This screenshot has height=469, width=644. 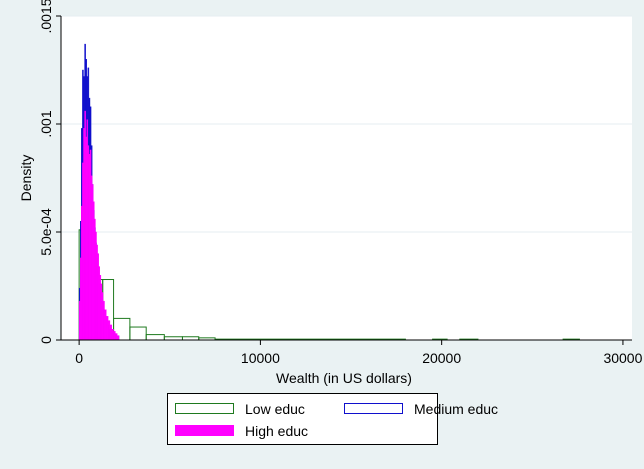 I want to click on y-axis-title: Density, so click(x=26, y=178).